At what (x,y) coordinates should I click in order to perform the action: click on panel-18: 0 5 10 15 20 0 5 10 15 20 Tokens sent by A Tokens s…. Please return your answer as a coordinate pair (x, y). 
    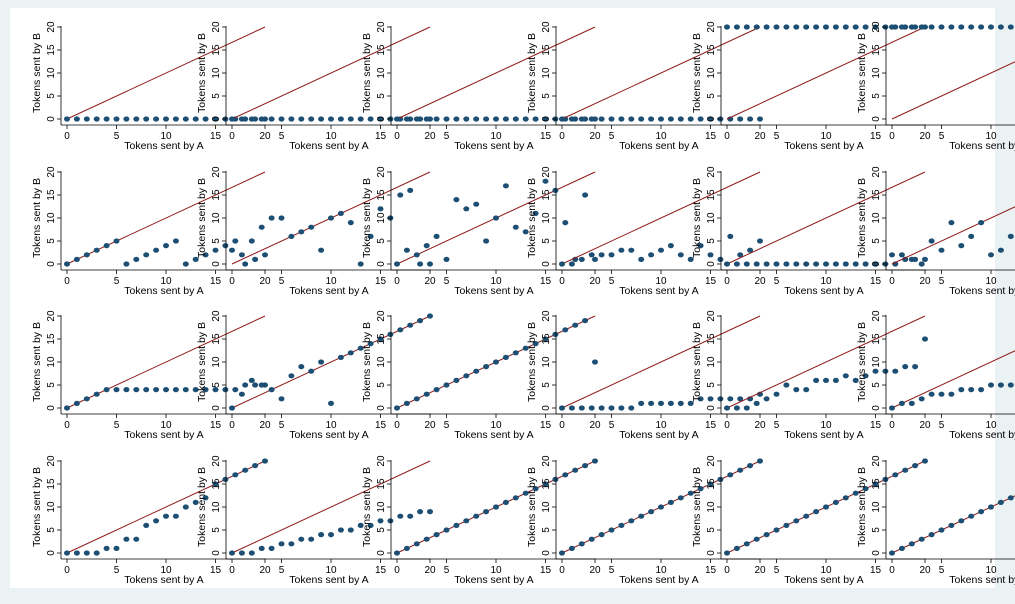
    Looking at the image, I should click on (935, 375).